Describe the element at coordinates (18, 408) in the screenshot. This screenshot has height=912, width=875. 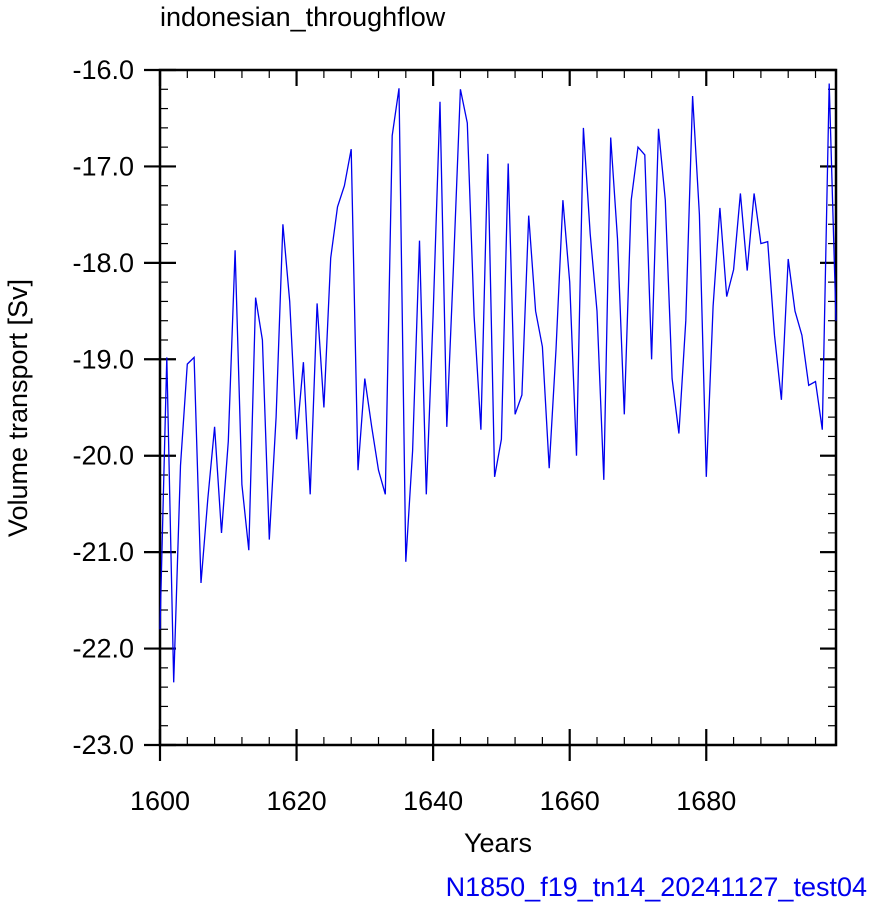
I see `y-axis-label: Volume transport [Sv]` at that location.